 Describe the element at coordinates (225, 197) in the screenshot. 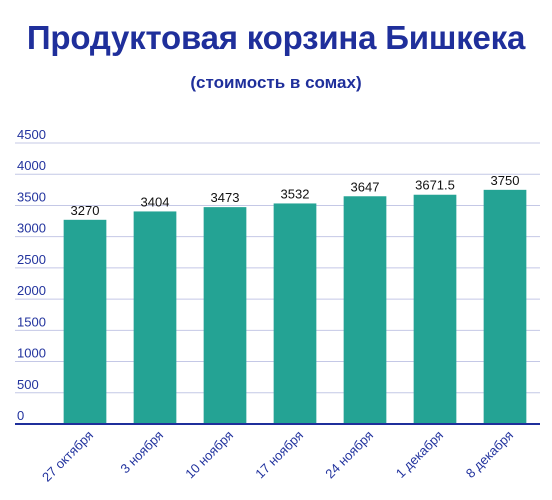

I see `data-label: 3473` at that location.